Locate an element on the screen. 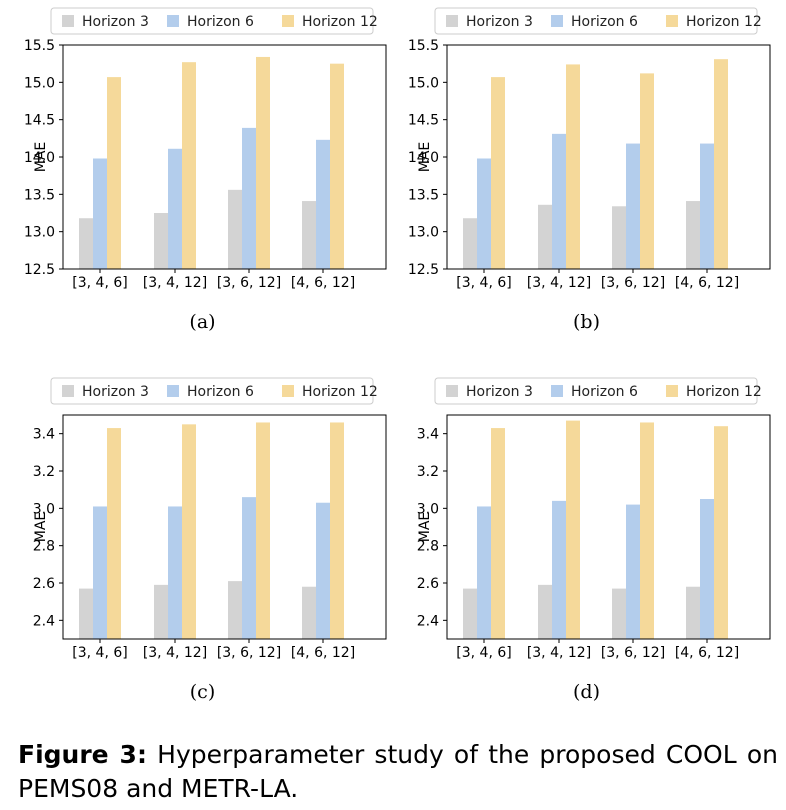 The width and height of the screenshot is (786, 810). y-tick-label: 15.5 is located at coordinates (423, 46).